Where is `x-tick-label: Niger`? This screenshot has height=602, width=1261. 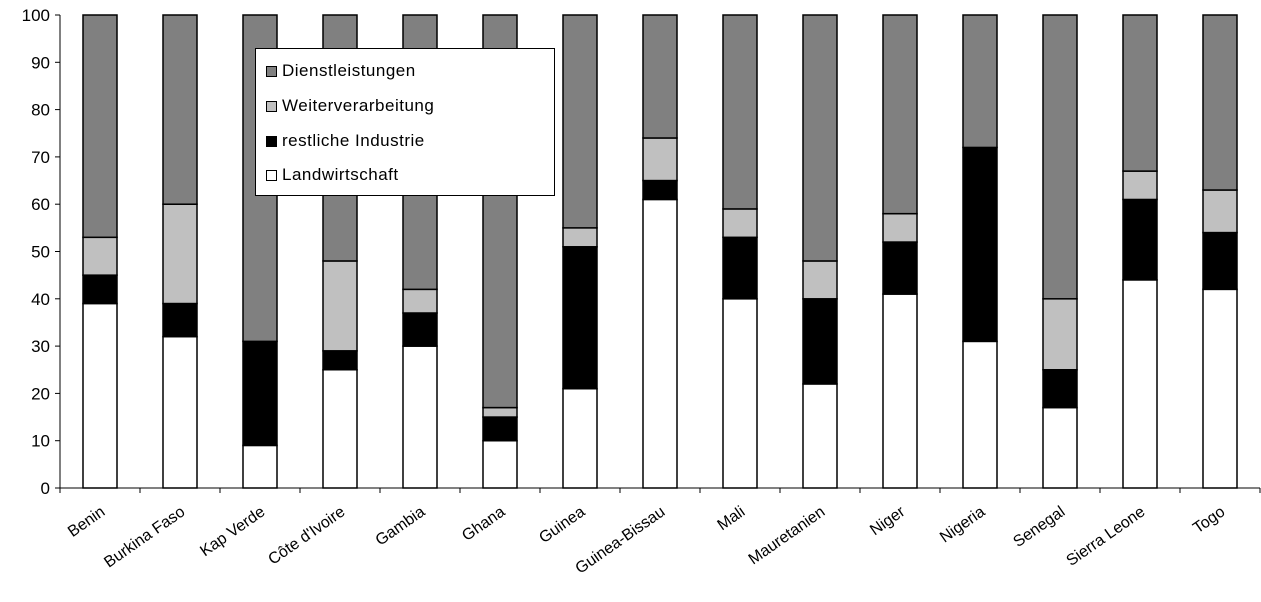 x-tick-label: Niger is located at coordinates (888, 521).